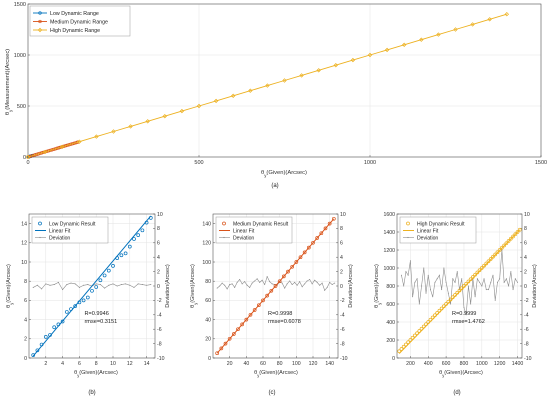 This screenshot has height=401, width=550. I want to click on y2-tick-label: -6, so click(342, 330).